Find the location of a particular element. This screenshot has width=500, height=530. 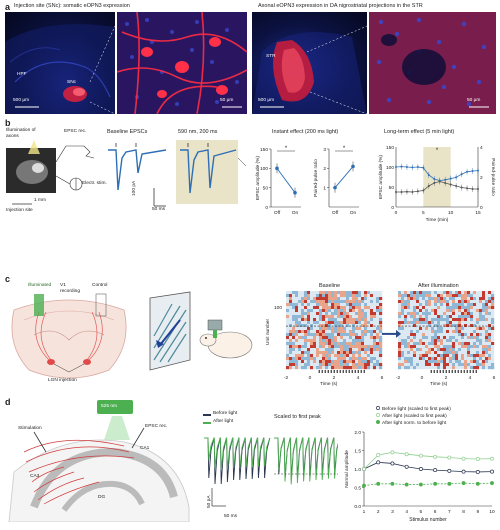

x-tick-label: On is located at coordinates (353, 213).